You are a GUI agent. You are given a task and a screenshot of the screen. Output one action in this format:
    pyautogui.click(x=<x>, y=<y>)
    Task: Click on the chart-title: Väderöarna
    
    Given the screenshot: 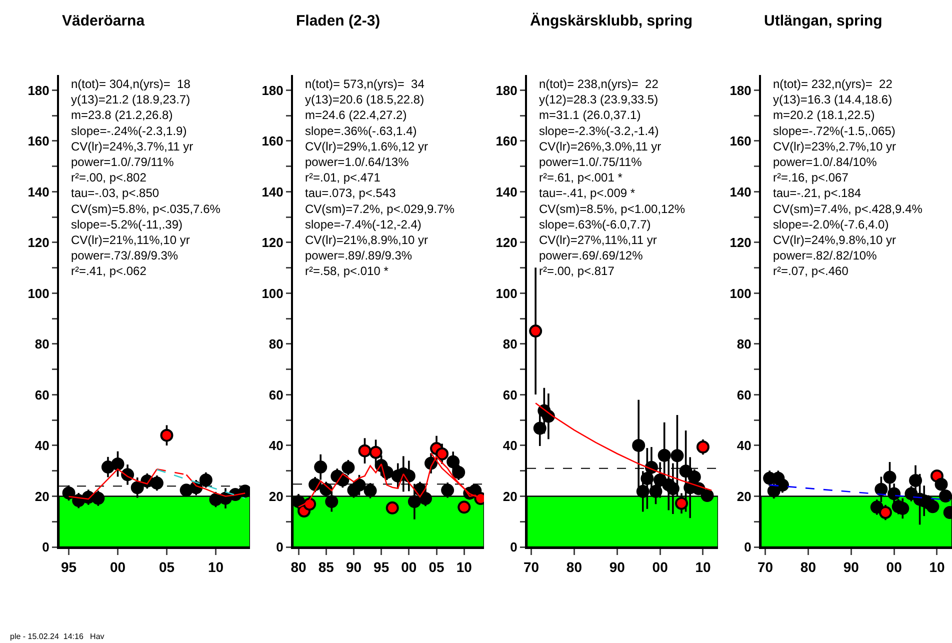 What is the action you would take?
    pyautogui.click(x=104, y=21)
    